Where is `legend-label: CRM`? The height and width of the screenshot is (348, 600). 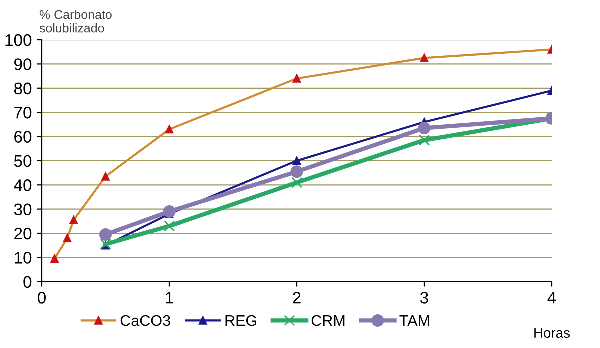
legend-label: CRM is located at coordinates (328, 320).